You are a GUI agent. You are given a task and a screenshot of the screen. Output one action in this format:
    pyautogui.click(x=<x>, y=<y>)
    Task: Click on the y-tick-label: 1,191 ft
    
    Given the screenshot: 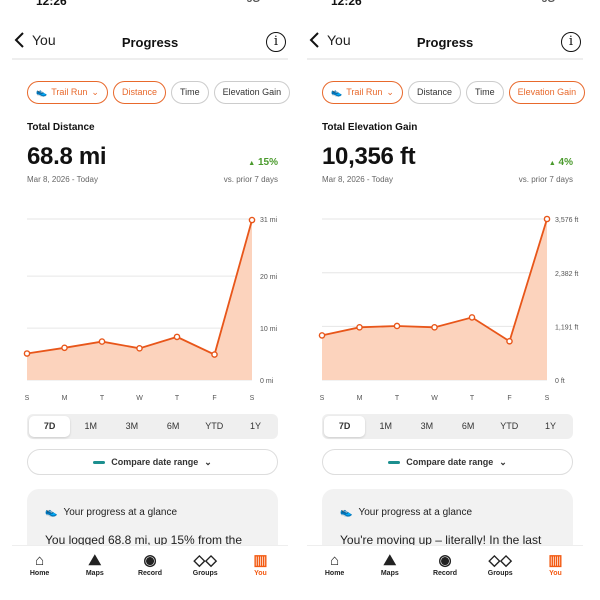 What is the action you would take?
    pyautogui.click(x=566, y=327)
    